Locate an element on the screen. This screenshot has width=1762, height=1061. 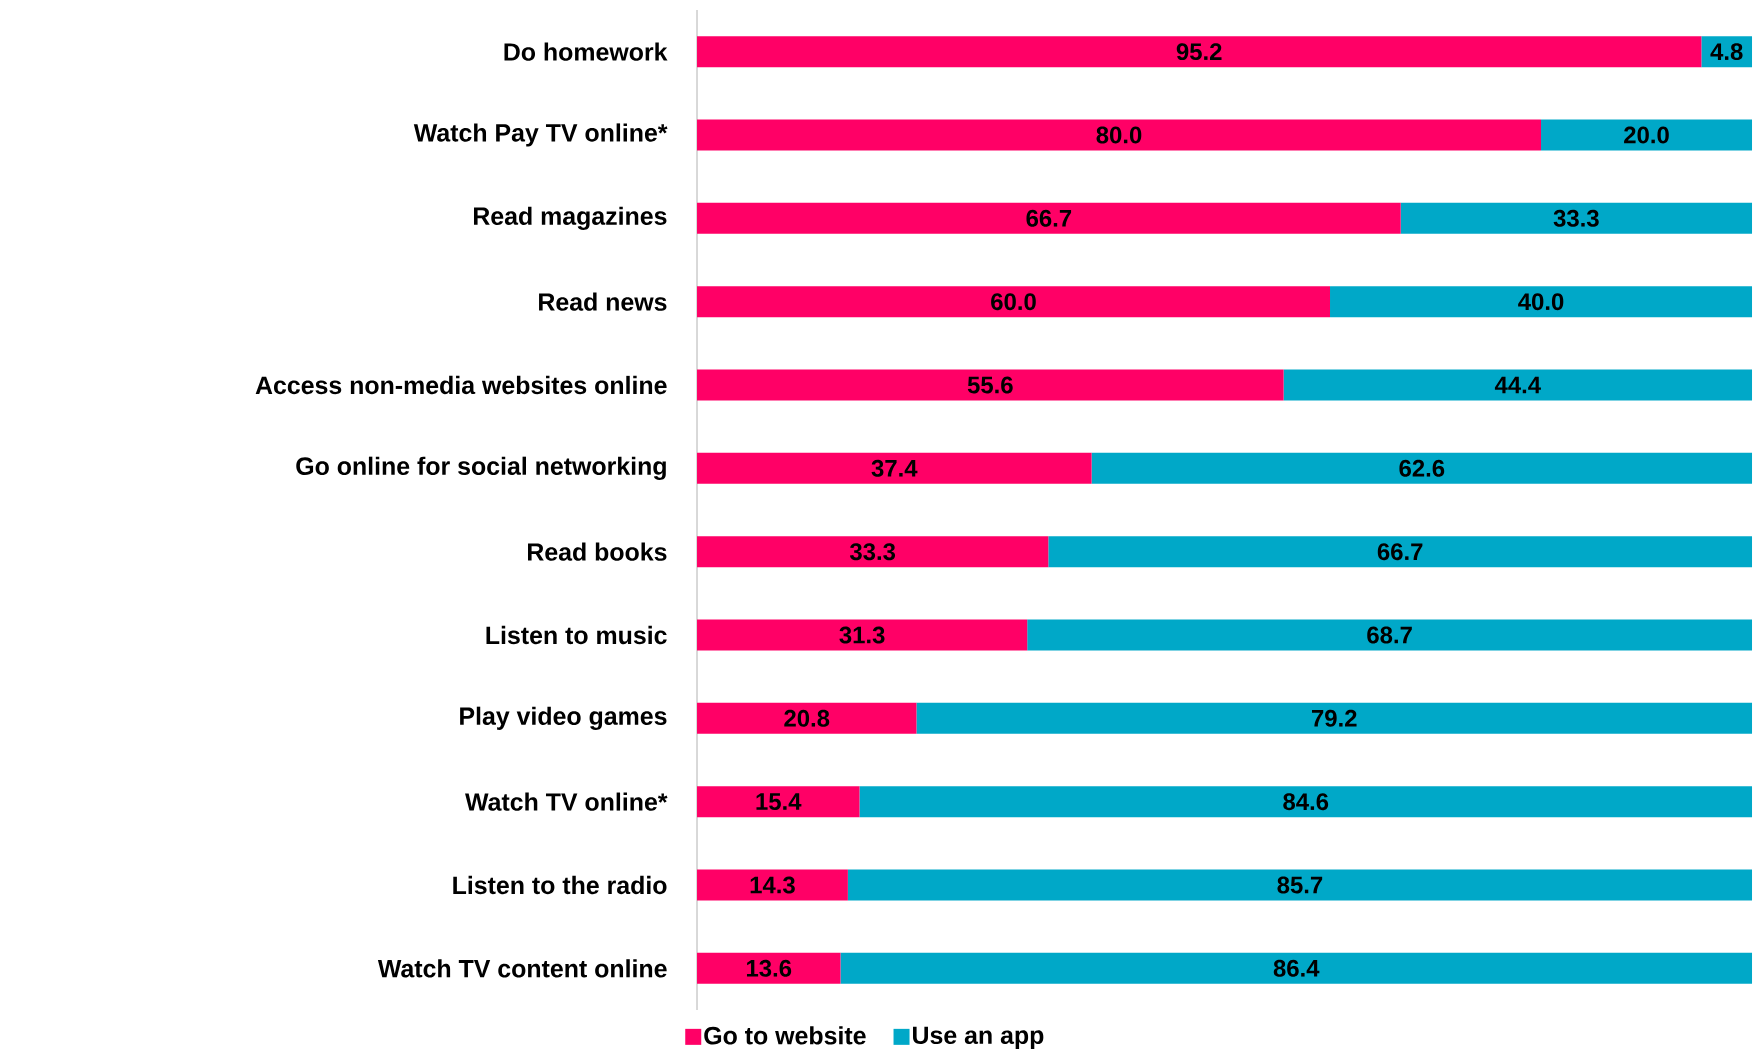
y-tick-label: Listen to music is located at coordinates (576, 635).